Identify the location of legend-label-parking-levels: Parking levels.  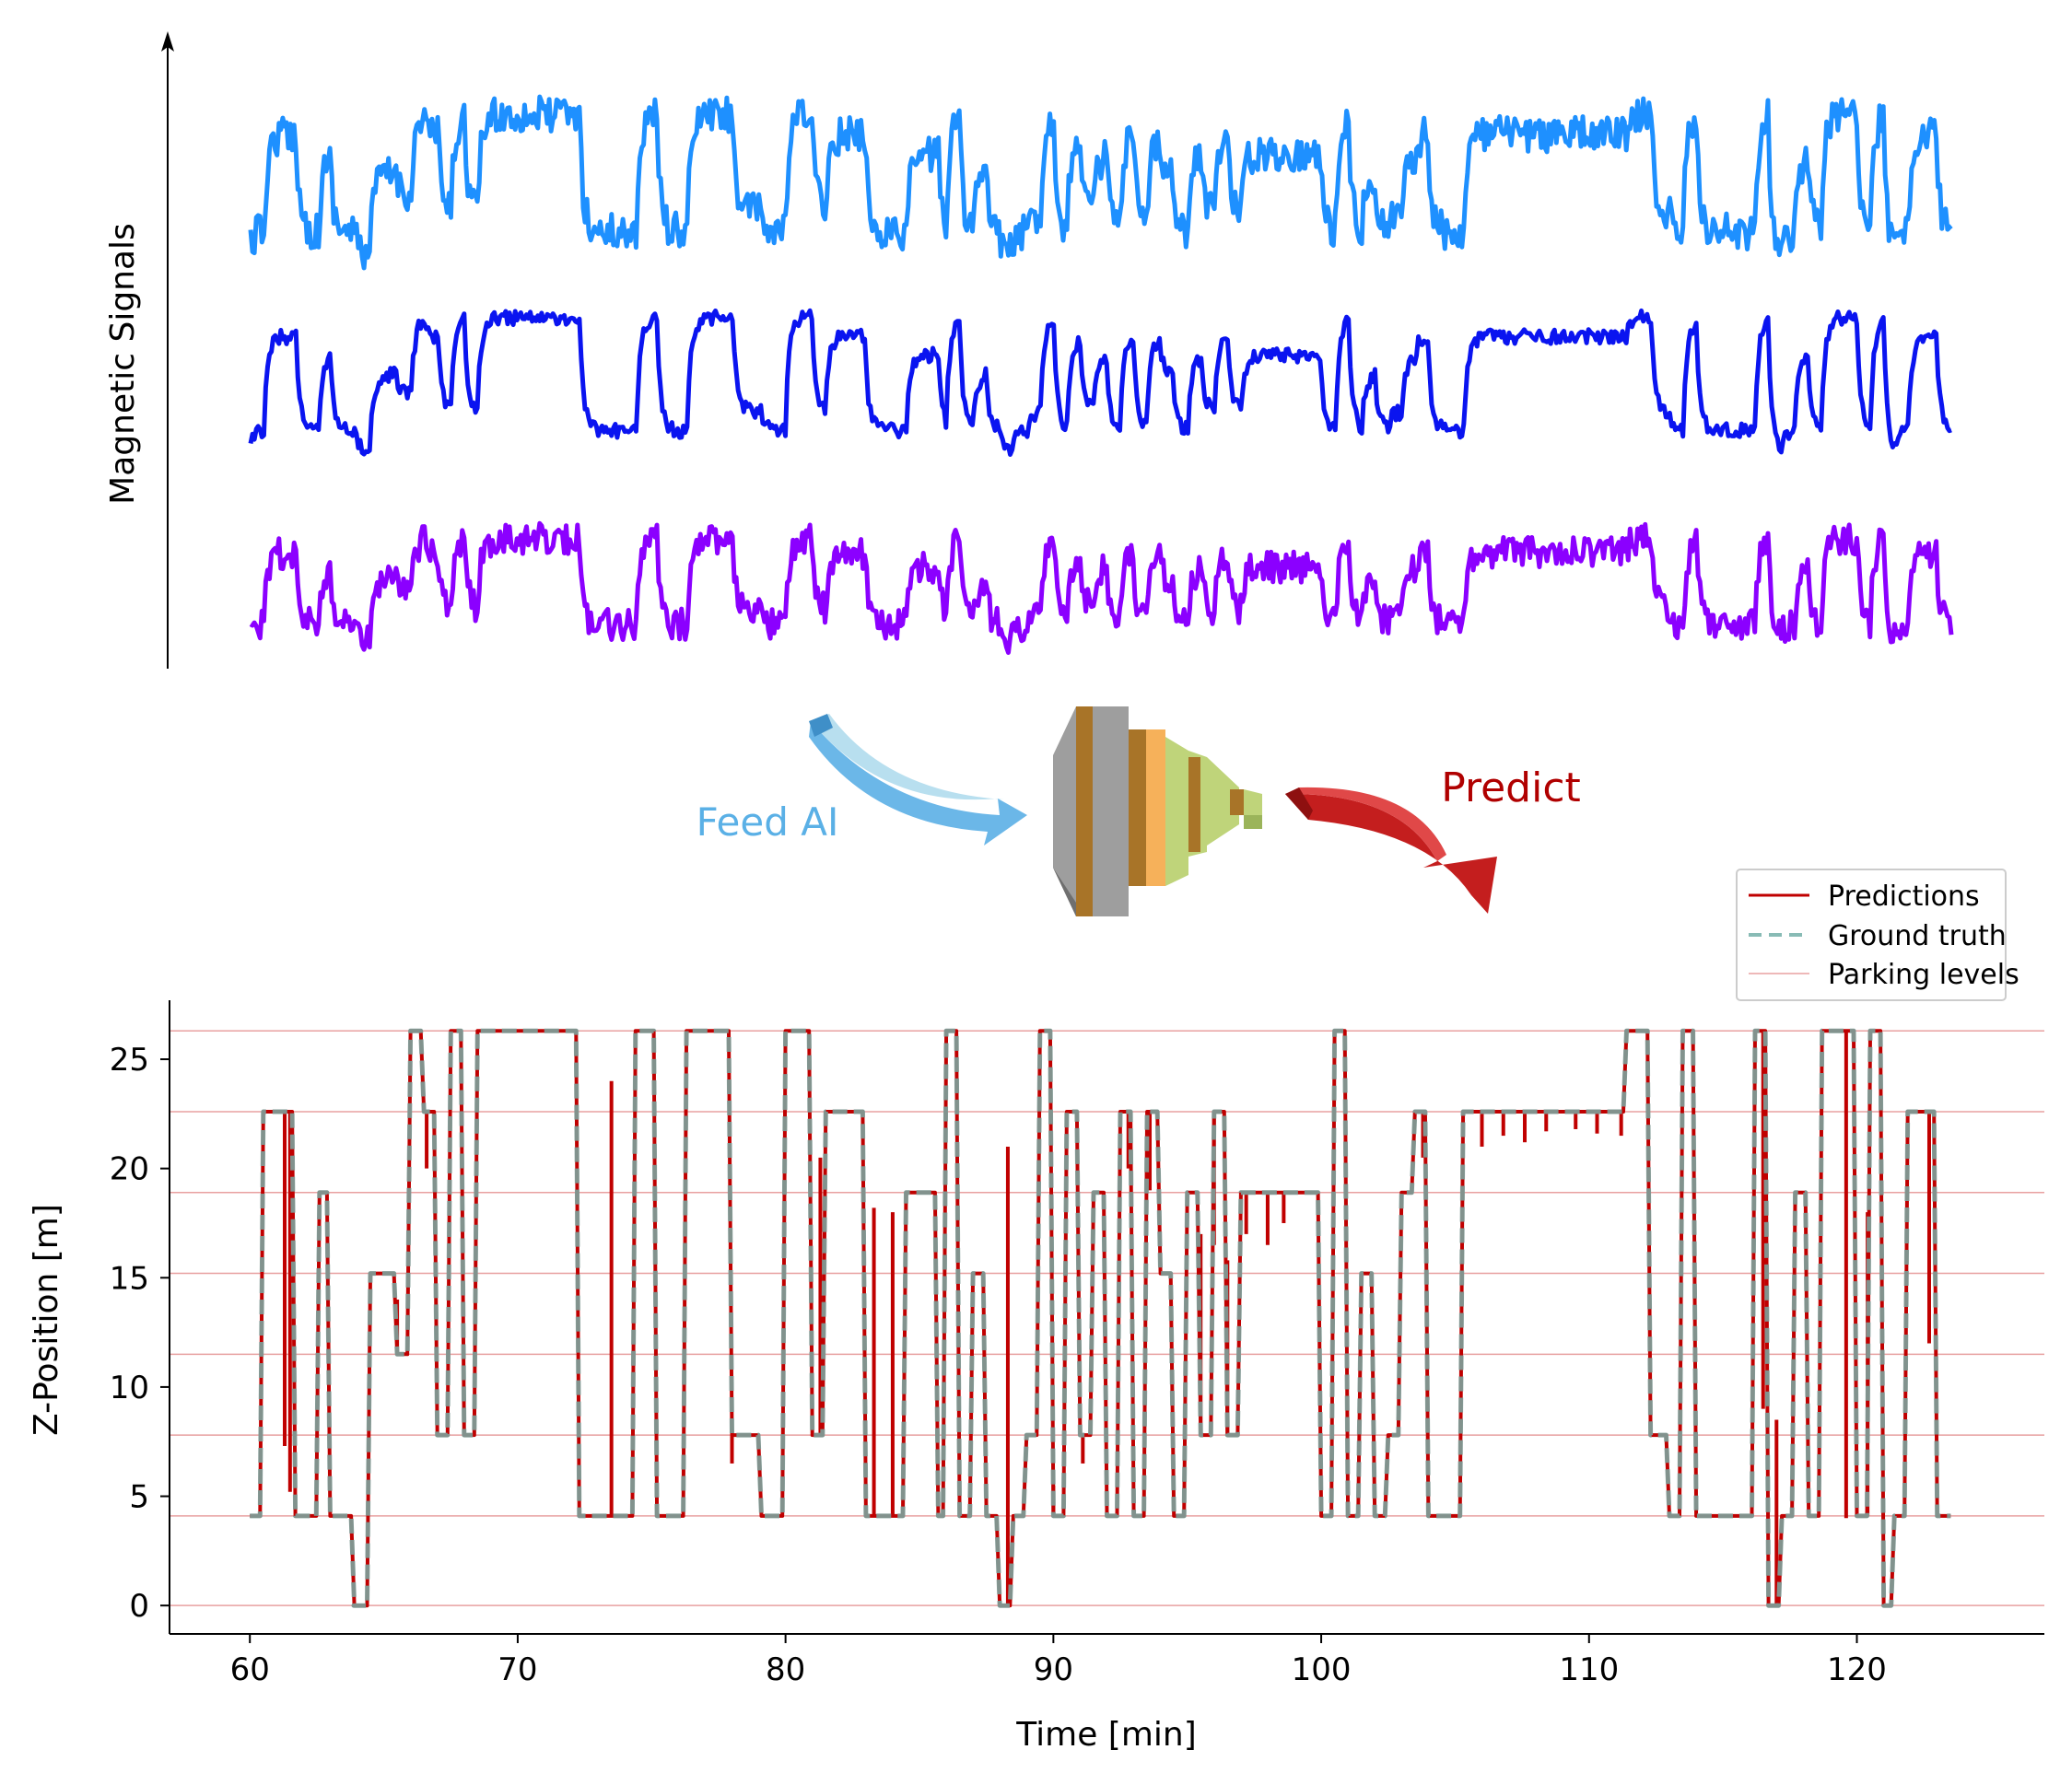
(1923, 975).